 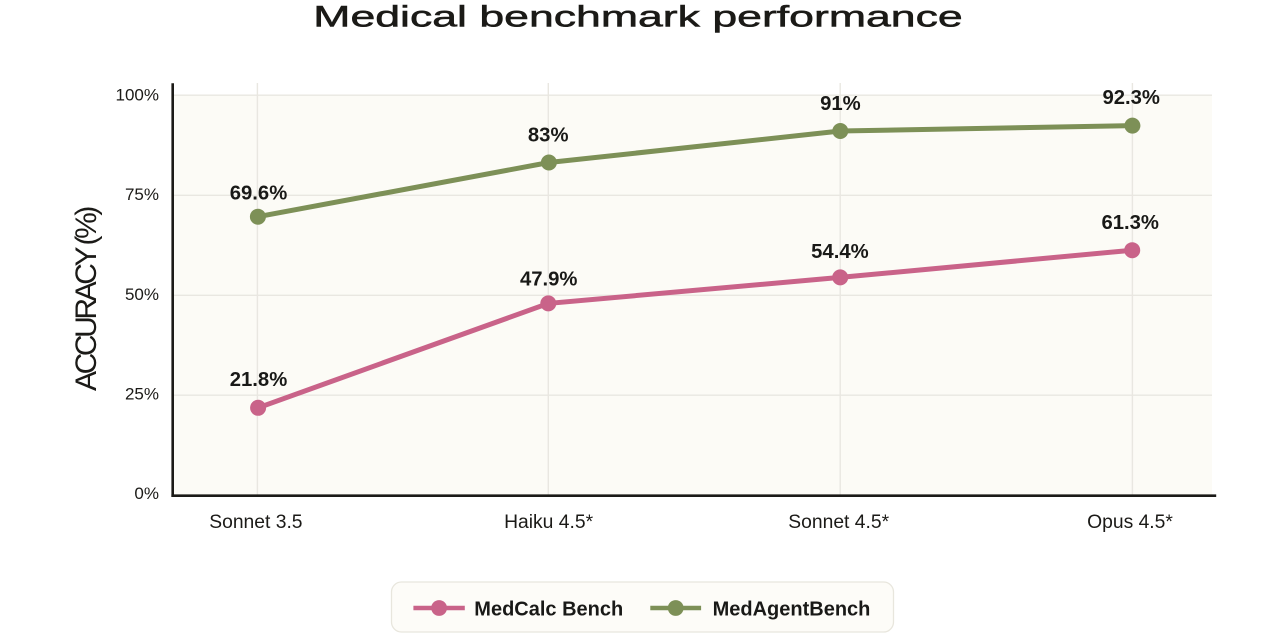 I want to click on svg-text: 83%, so click(x=548, y=136).